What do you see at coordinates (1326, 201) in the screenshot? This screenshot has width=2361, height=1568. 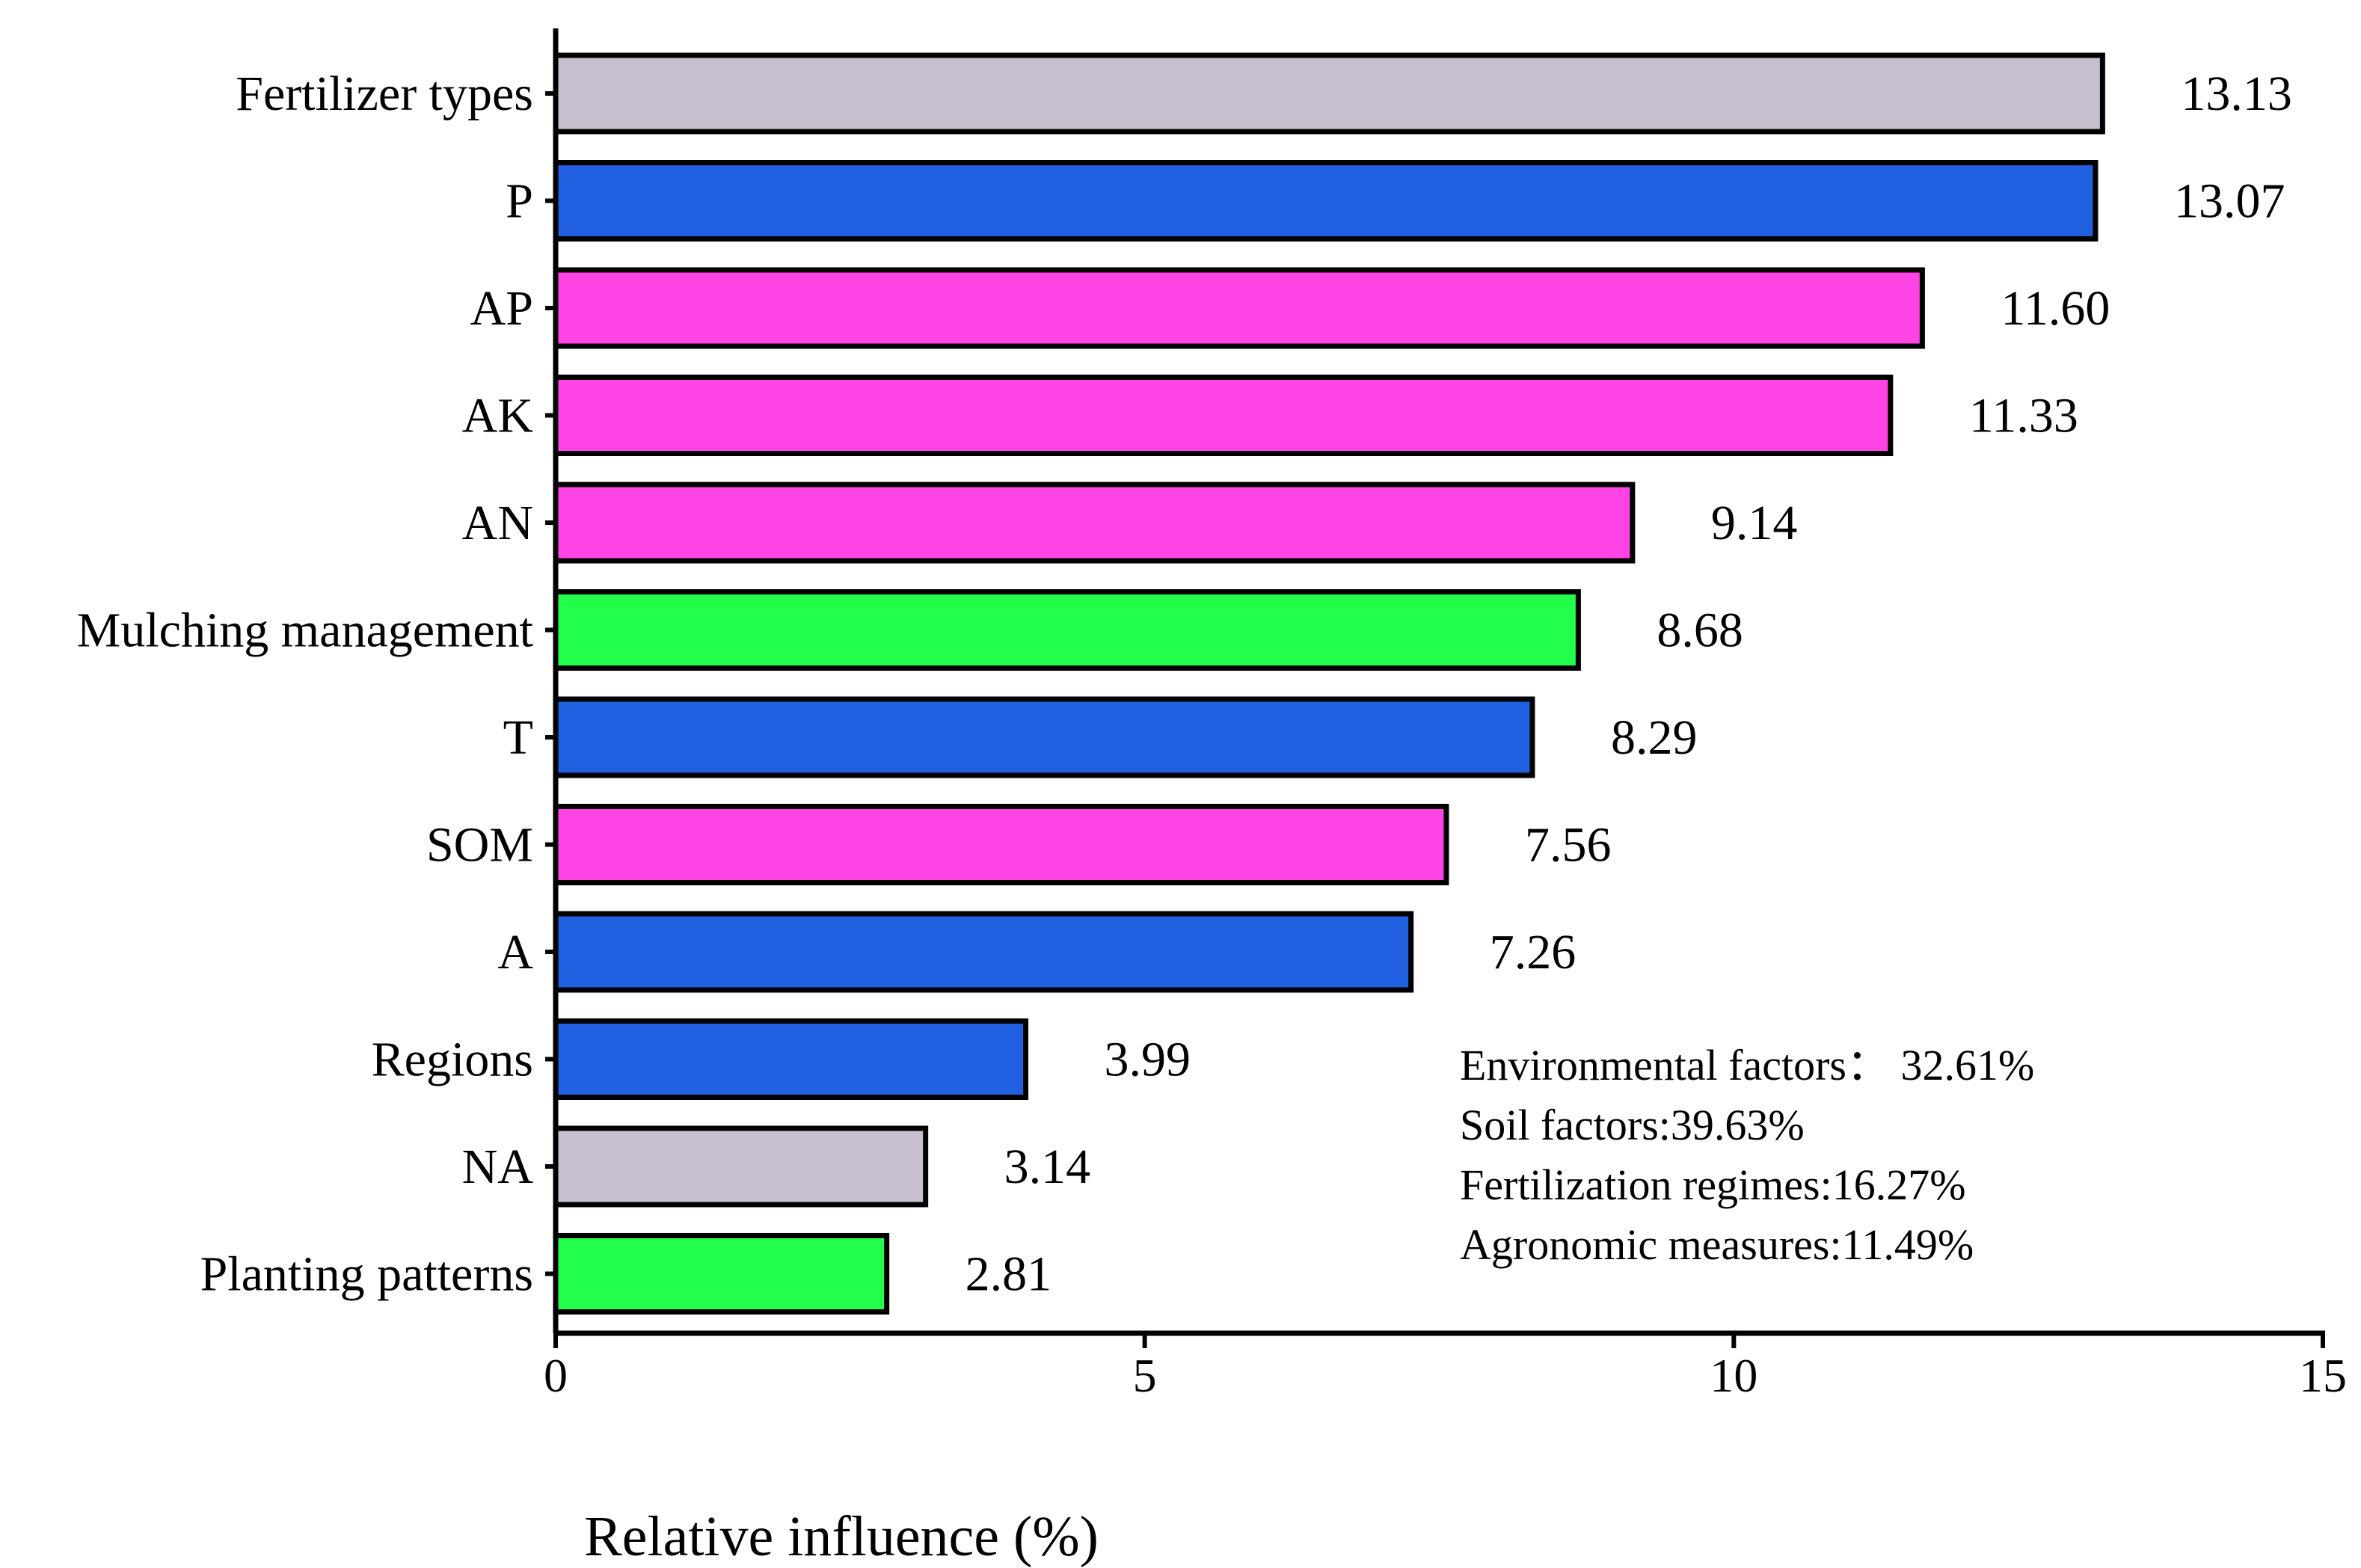 I see `bar-p` at bounding box center [1326, 201].